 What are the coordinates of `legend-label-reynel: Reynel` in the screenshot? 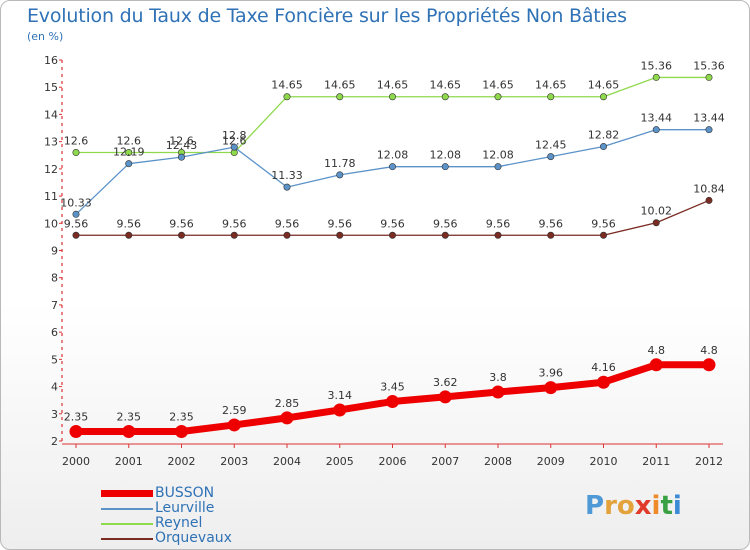 It's located at (179, 523).